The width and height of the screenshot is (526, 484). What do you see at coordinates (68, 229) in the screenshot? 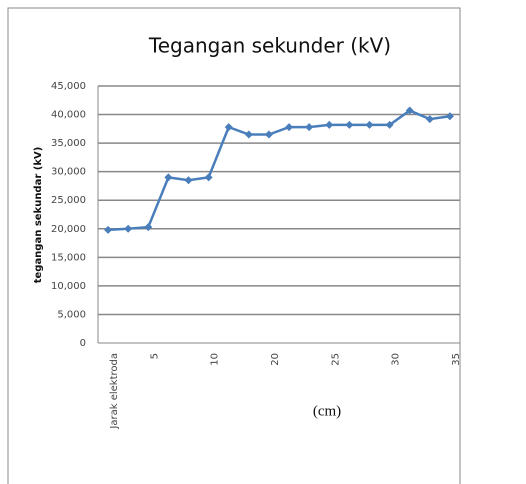
I see `y-tick-label: 20,000` at bounding box center [68, 229].